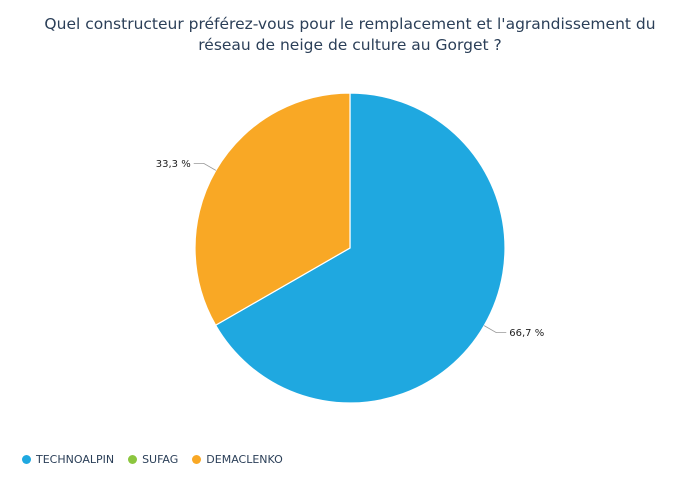 The image size is (700, 489). Describe the element at coordinates (526, 333) in the screenshot. I see `slice-value-label: 66,7 %` at that location.